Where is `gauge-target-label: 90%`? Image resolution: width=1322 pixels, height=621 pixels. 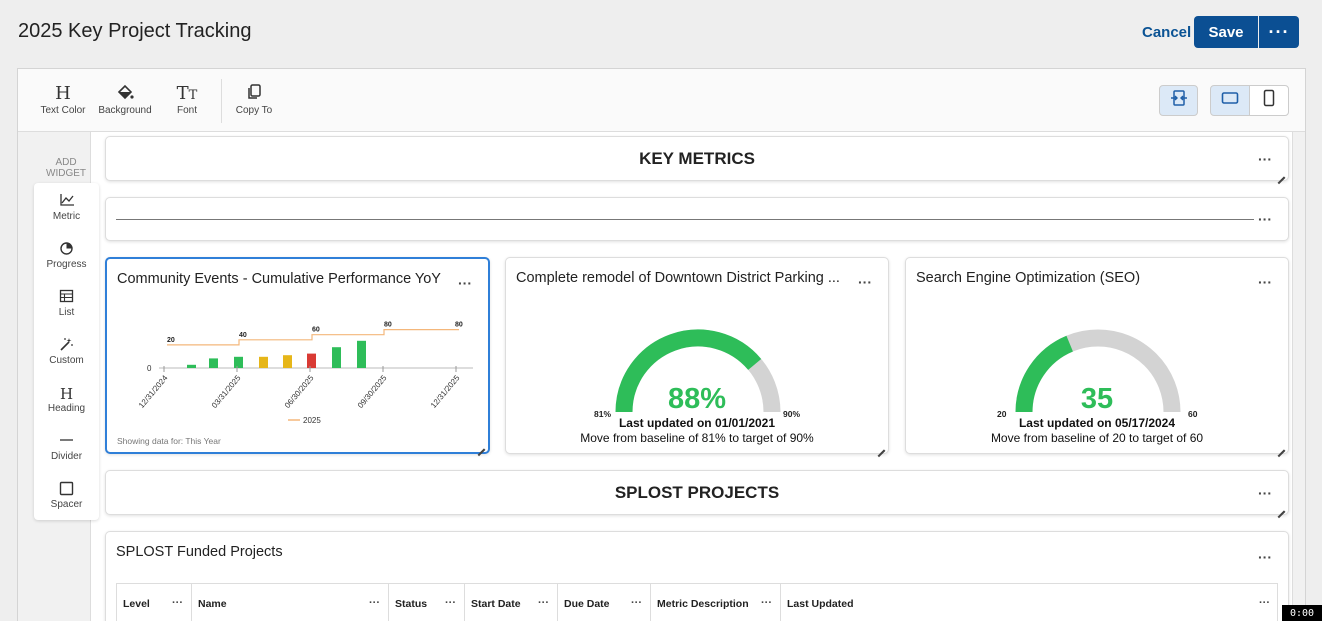 gauge-target-label: 90% is located at coordinates (792, 414).